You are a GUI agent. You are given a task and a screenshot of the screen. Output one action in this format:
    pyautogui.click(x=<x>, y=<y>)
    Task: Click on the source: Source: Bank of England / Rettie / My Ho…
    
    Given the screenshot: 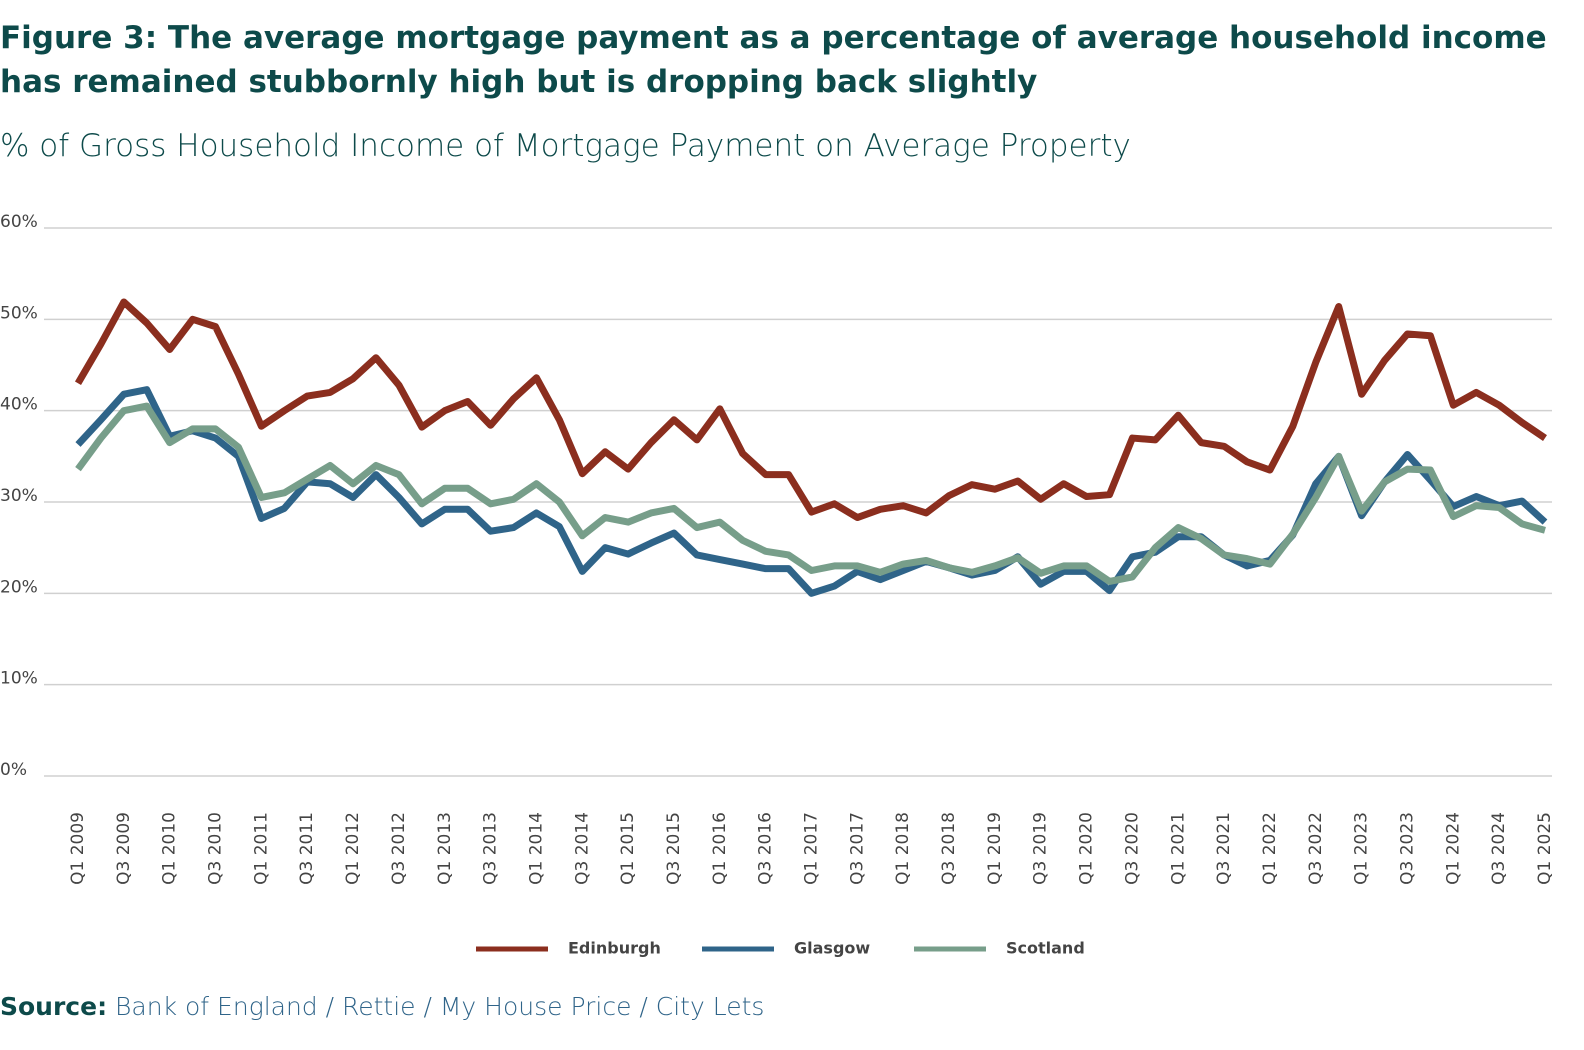 What is the action you would take?
    pyautogui.click(x=382, y=1006)
    